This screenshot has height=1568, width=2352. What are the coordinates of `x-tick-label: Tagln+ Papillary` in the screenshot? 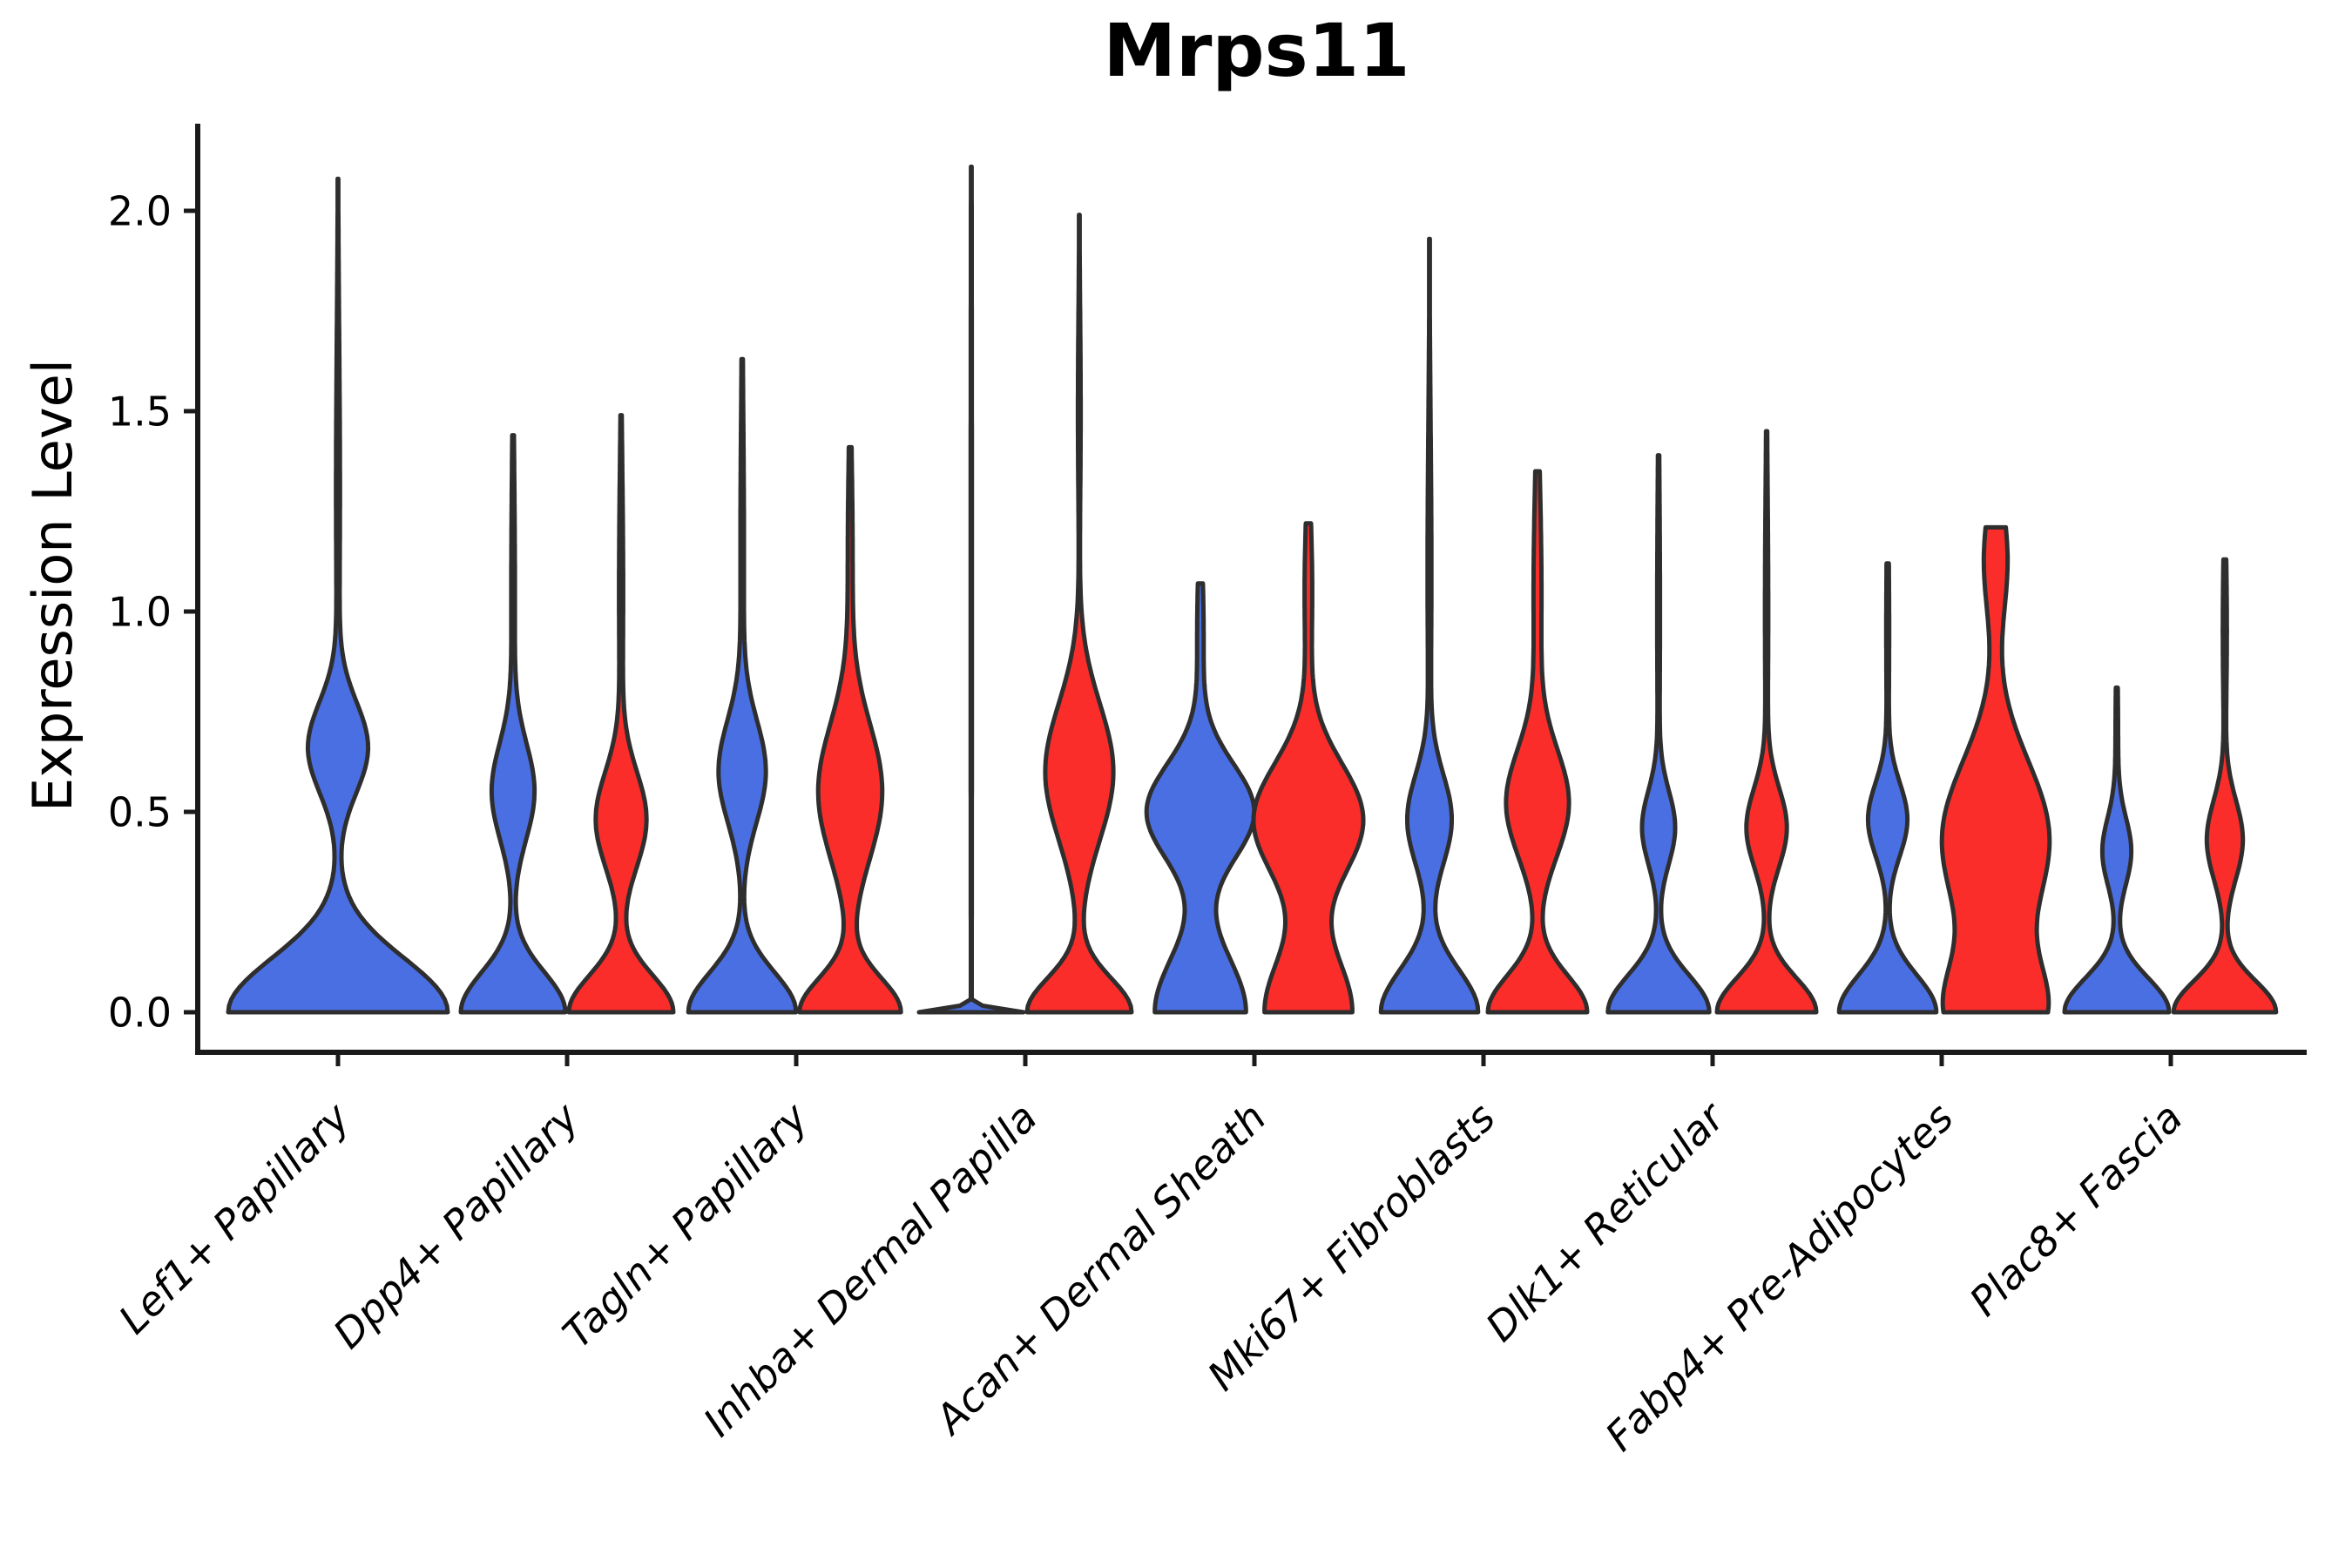 It's located at (685, 1225).